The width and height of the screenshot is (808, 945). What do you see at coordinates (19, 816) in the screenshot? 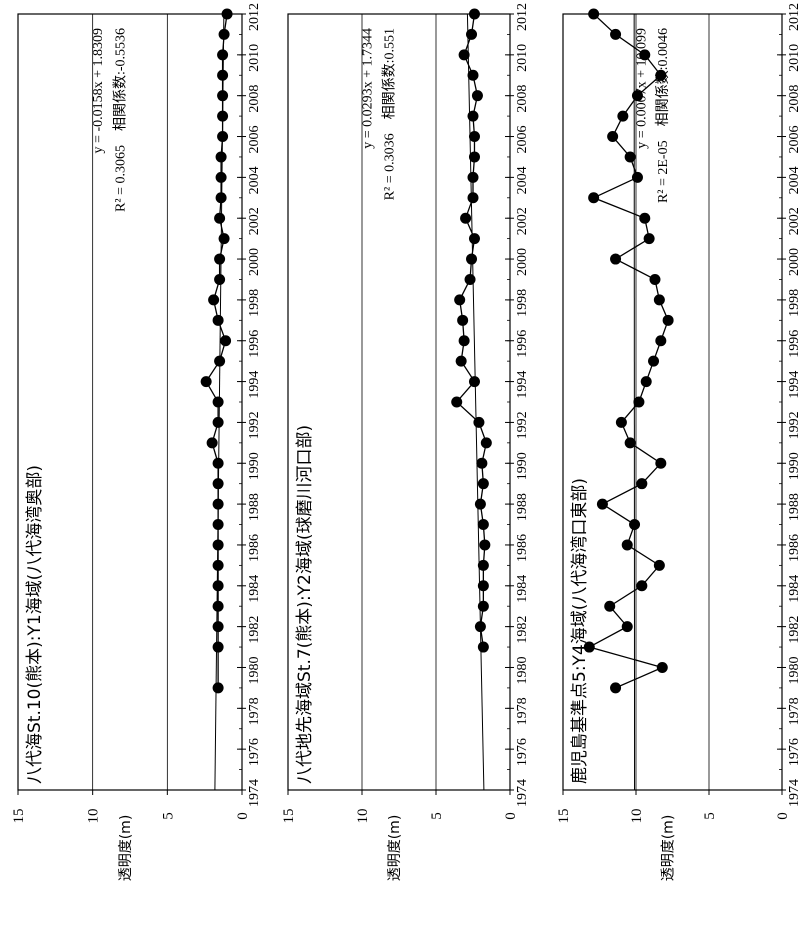
I see `y-tick-label: 15` at bounding box center [19, 816].